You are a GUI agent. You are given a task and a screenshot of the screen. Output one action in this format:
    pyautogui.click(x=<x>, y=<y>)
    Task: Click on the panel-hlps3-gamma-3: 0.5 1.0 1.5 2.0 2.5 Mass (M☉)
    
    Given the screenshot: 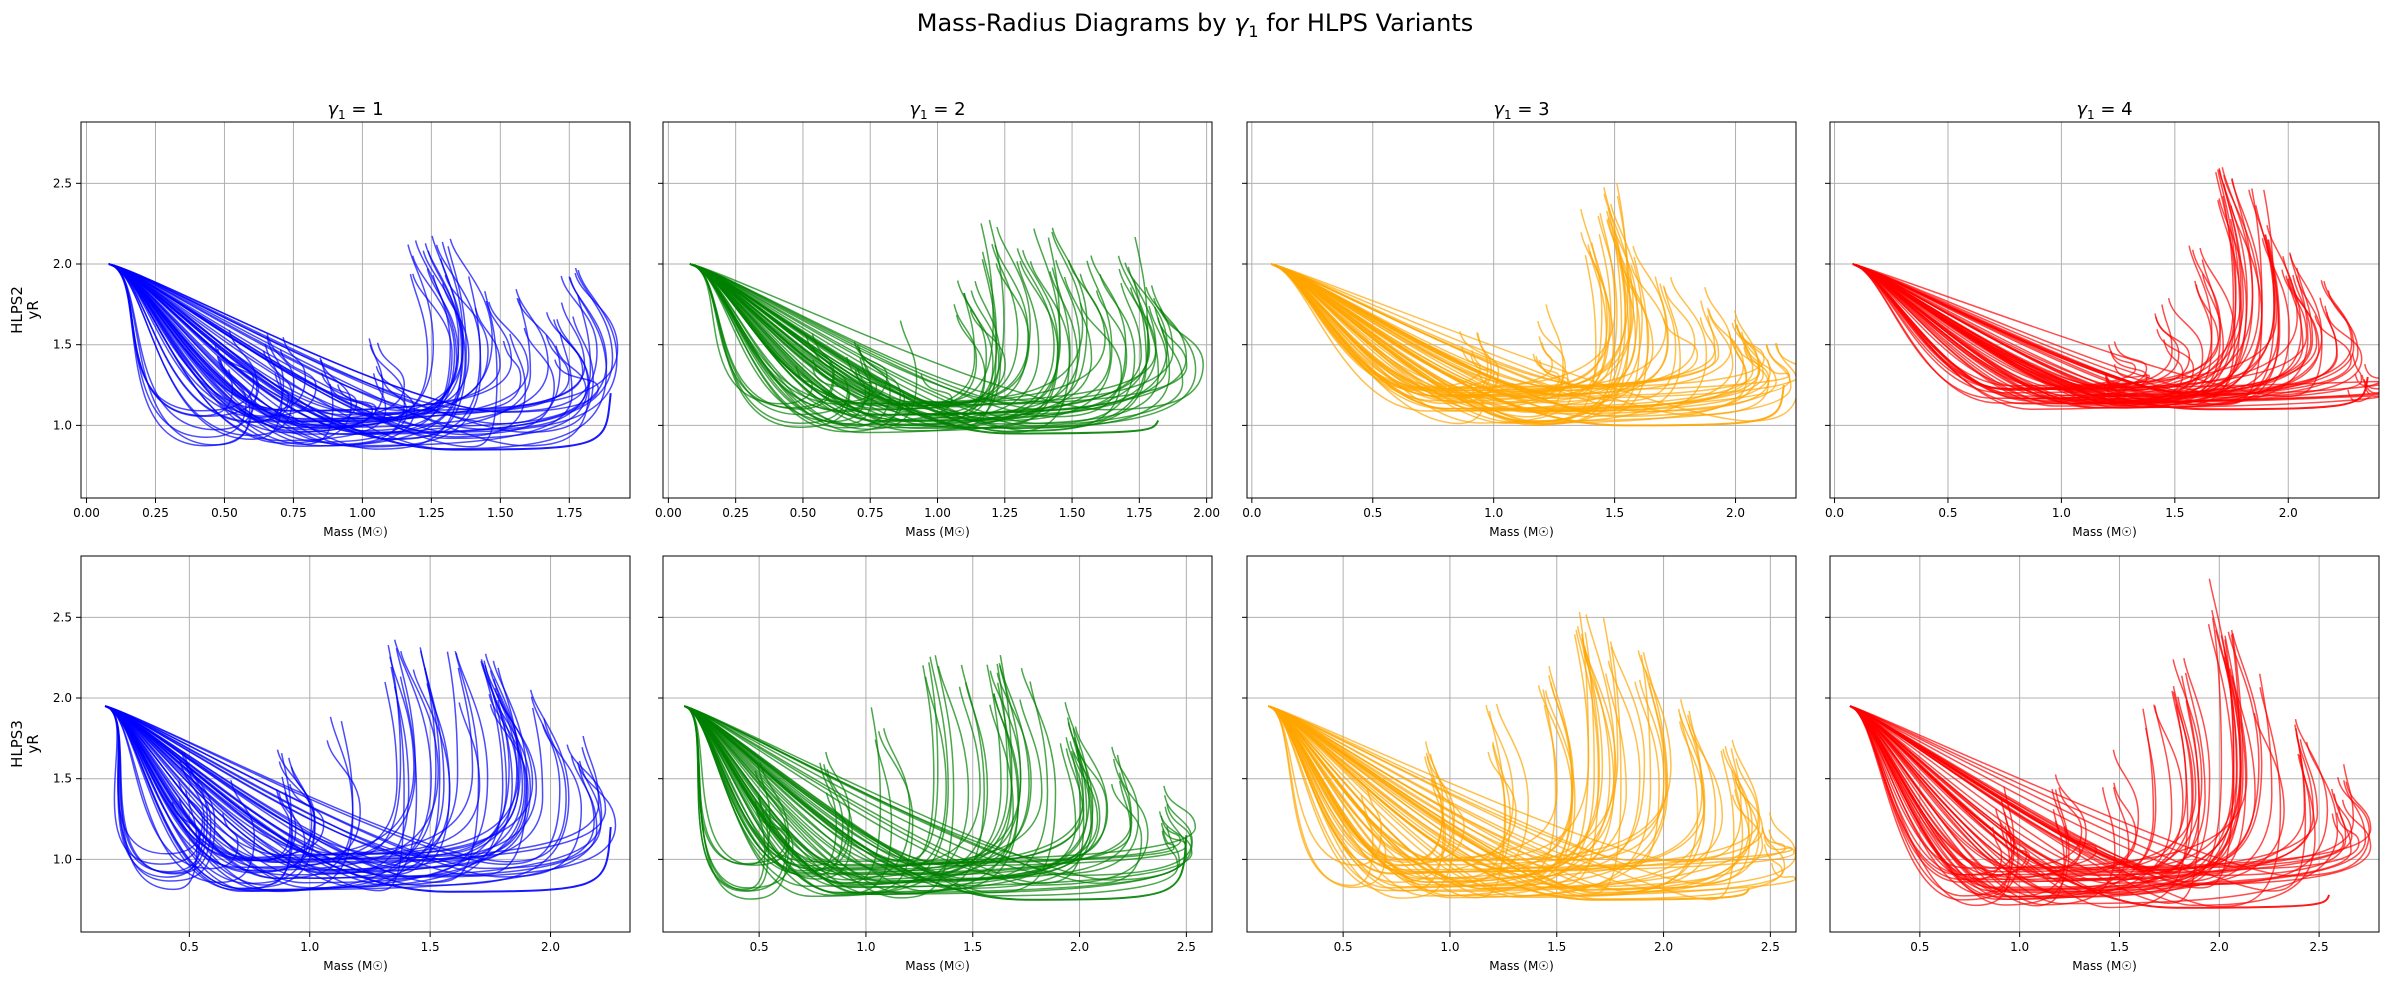 What is the action you would take?
    pyautogui.click(x=1519, y=764)
    